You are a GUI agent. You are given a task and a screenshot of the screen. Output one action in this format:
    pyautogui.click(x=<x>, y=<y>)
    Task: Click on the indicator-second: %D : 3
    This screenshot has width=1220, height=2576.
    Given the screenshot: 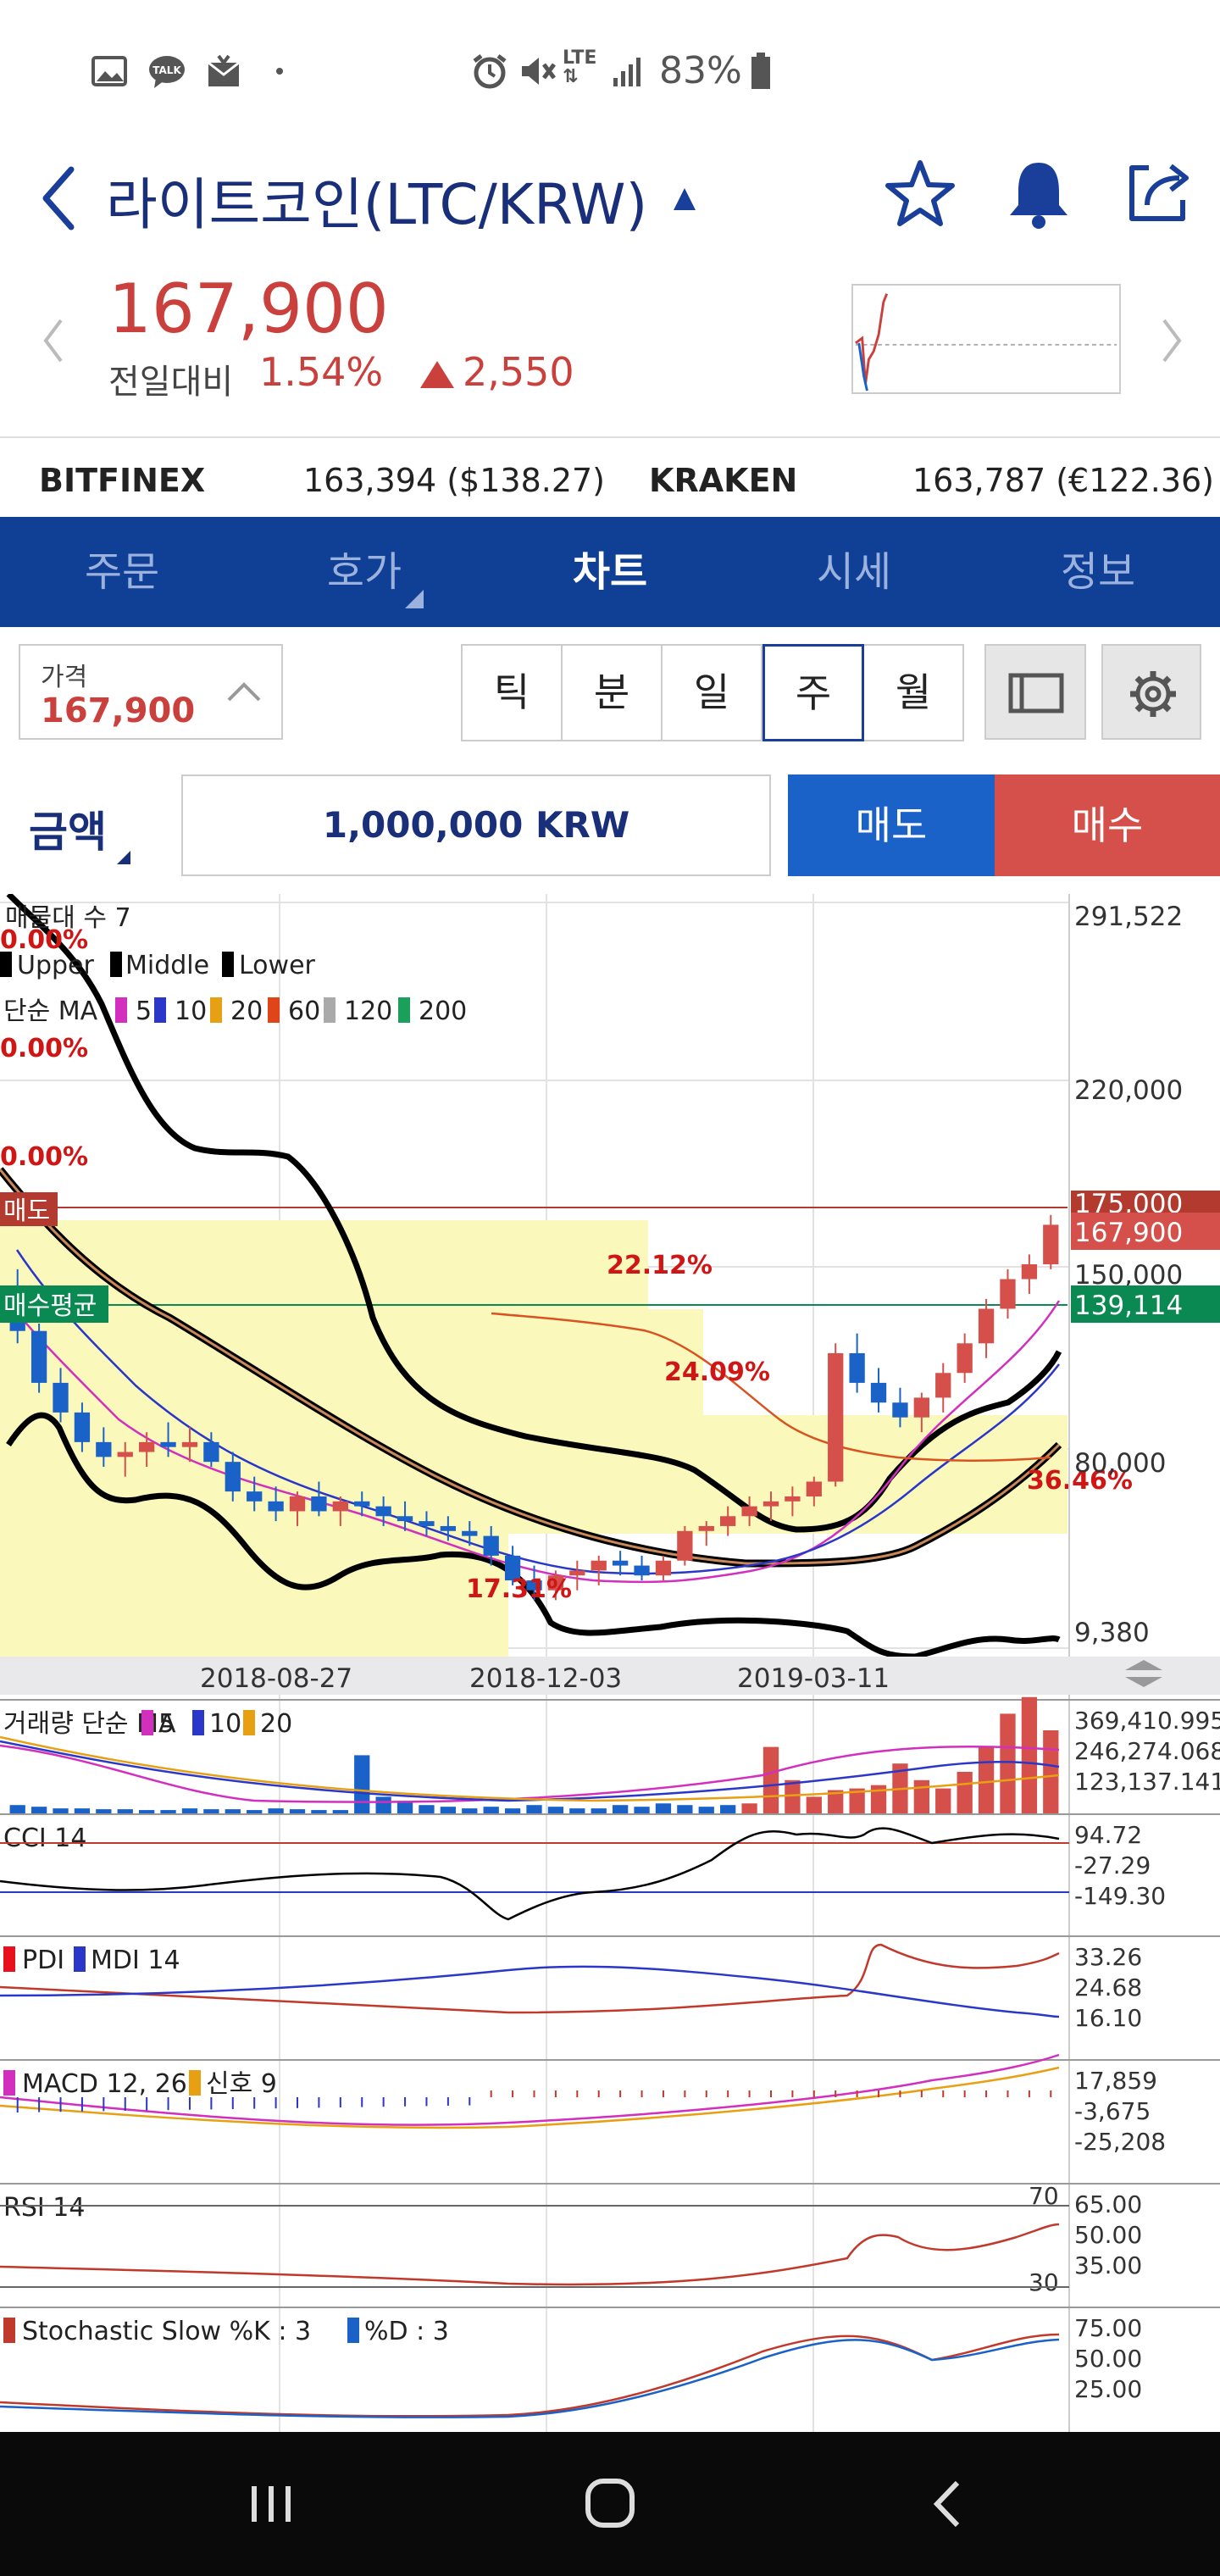 What is the action you would take?
    pyautogui.click(x=406, y=2331)
    